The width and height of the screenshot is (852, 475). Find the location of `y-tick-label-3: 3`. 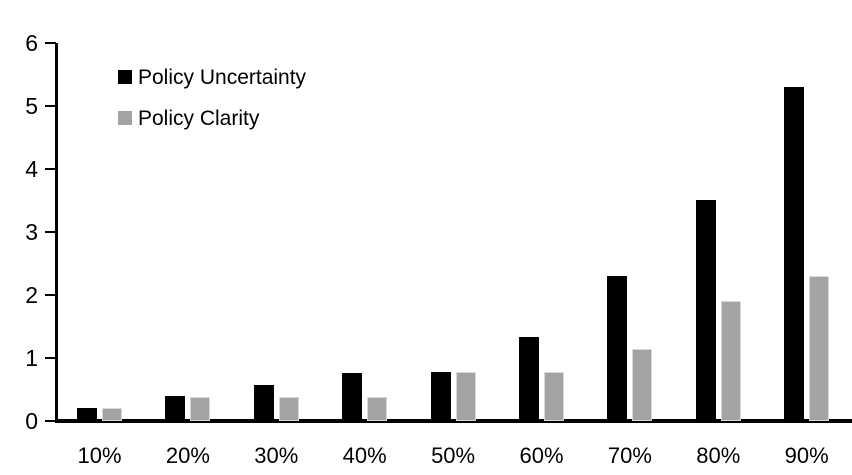

y-tick-label-3: 3 is located at coordinates (31, 232).